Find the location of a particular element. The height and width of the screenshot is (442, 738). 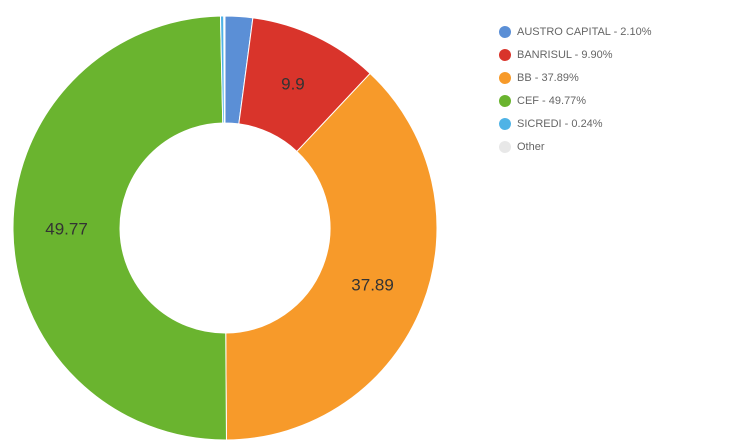

slice is located at coordinates (222, 69).